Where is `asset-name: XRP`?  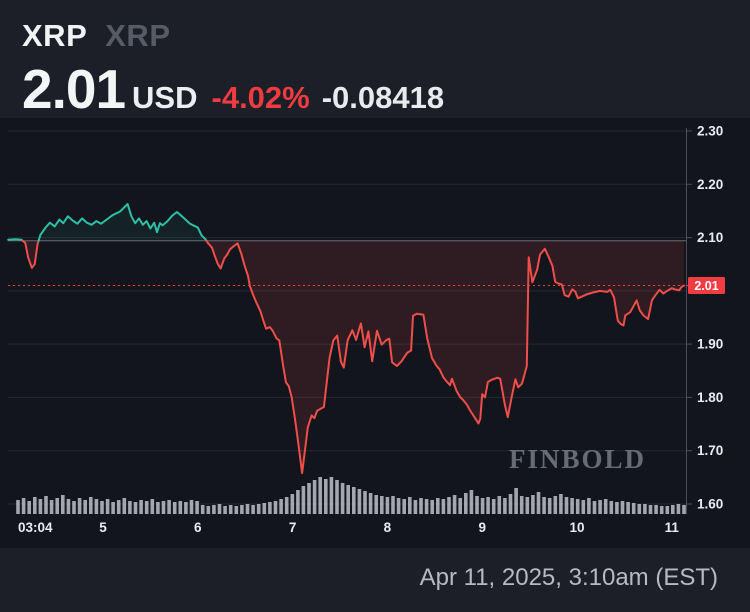 asset-name: XRP is located at coordinates (55, 35).